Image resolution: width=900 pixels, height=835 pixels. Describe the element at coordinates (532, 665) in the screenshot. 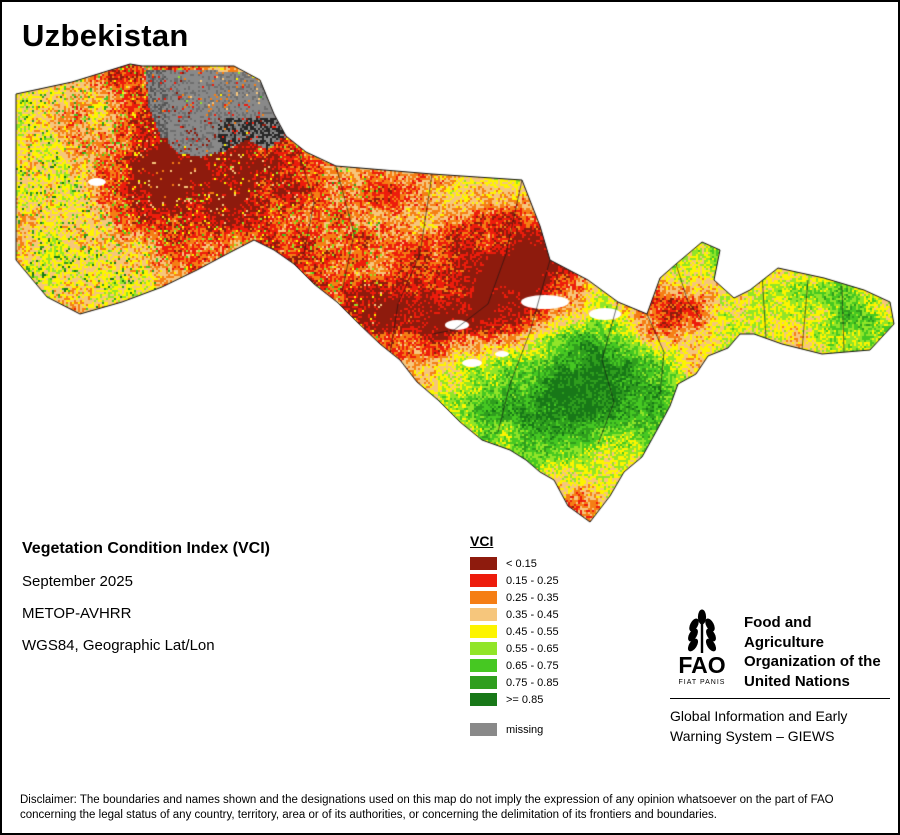

I see `legend-label: 0.65 - 0.75` at that location.